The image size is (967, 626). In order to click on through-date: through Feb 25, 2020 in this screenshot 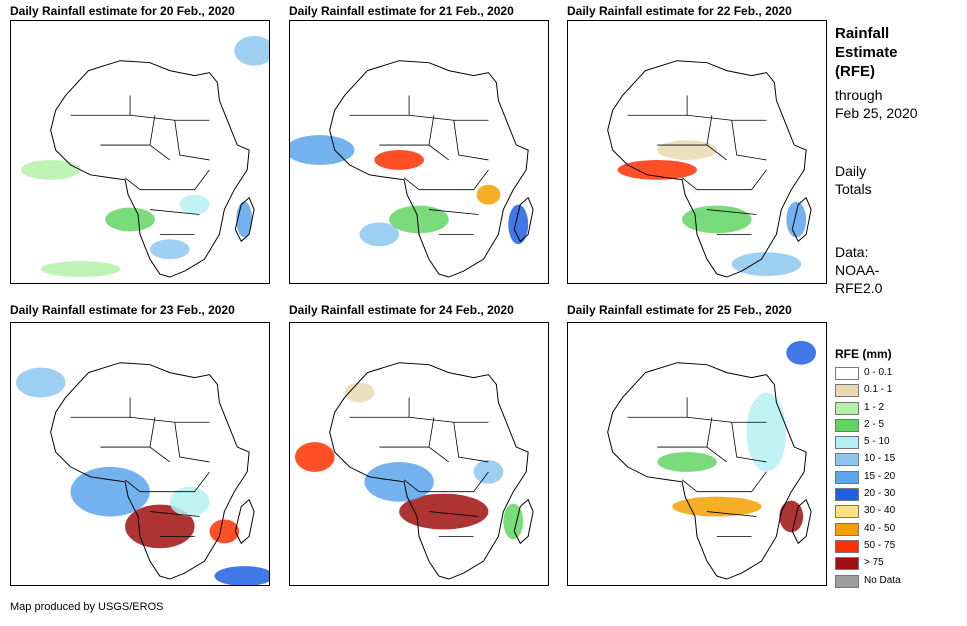, I will do `click(876, 104)`.